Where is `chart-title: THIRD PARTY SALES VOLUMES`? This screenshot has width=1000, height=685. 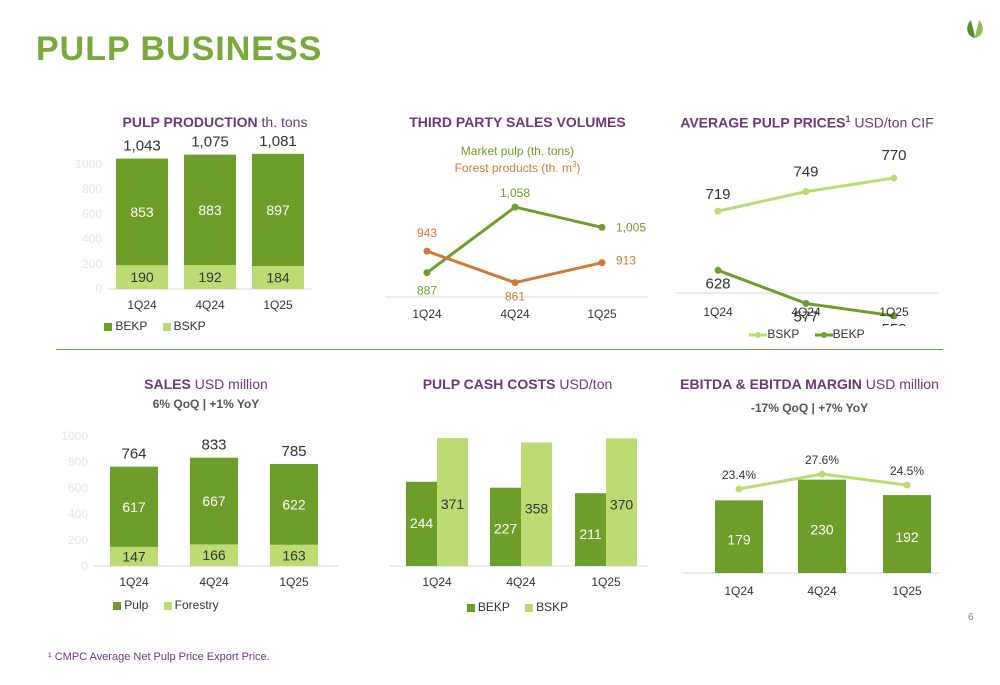 chart-title: THIRD PARTY SALES VOLUMES is located at coordinates (517, 122).